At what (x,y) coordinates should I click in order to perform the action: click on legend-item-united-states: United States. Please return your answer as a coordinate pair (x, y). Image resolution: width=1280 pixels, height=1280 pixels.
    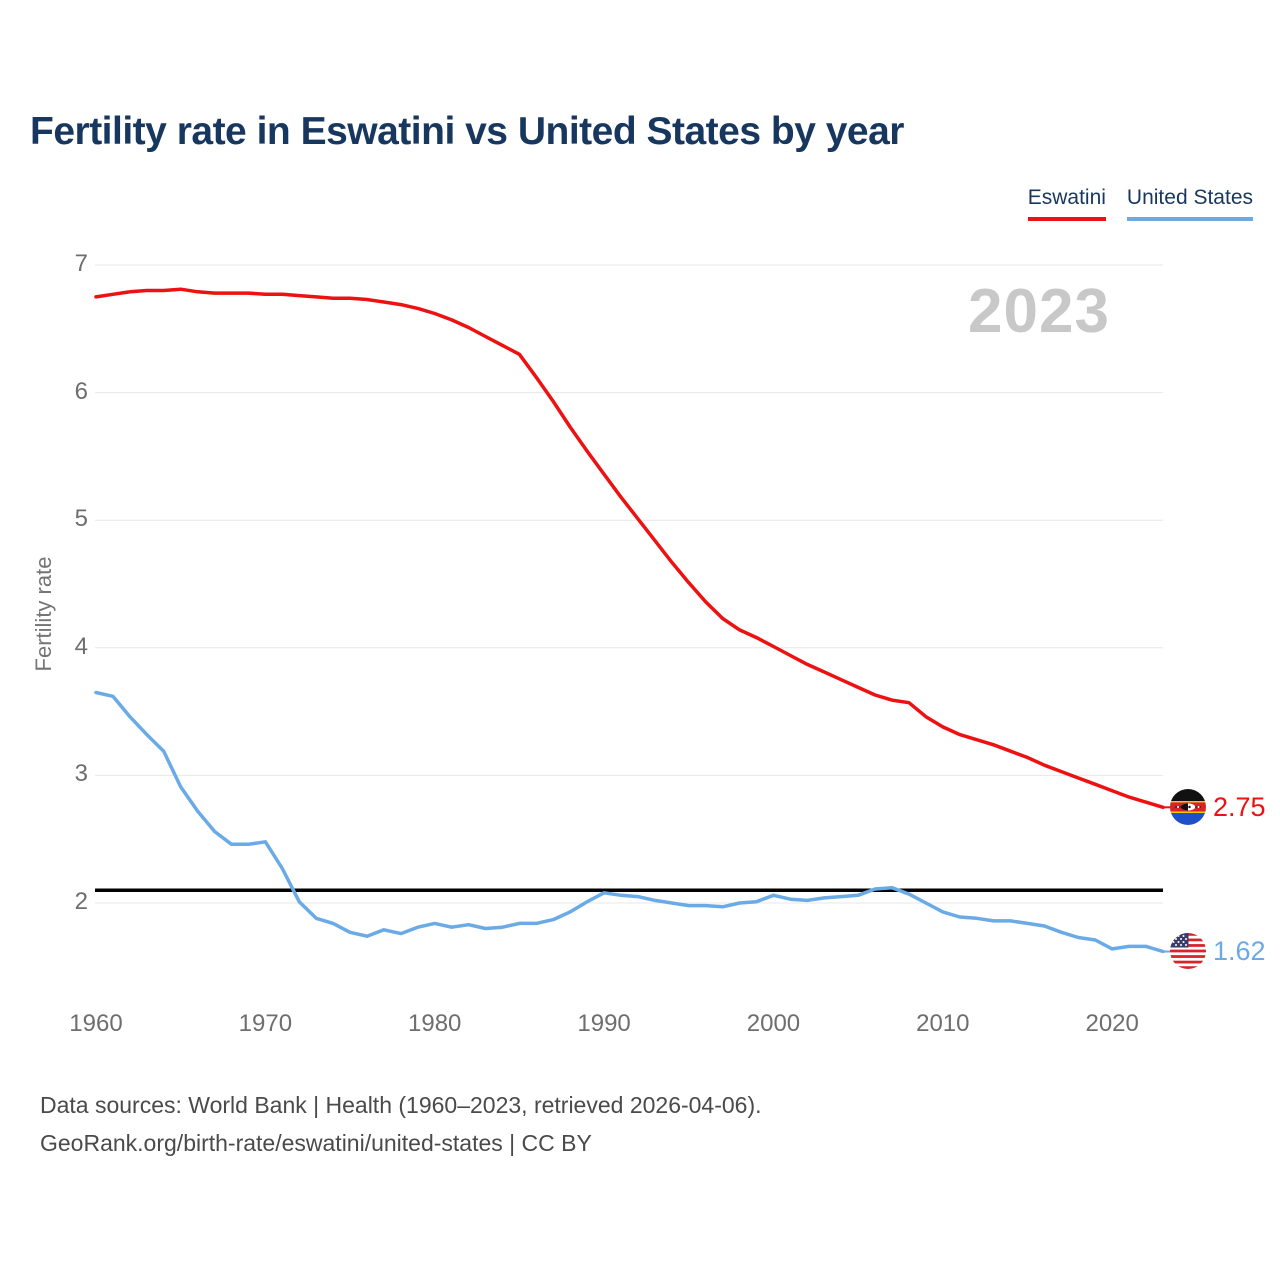
    Looking at the image, I should click on (1189, 203).